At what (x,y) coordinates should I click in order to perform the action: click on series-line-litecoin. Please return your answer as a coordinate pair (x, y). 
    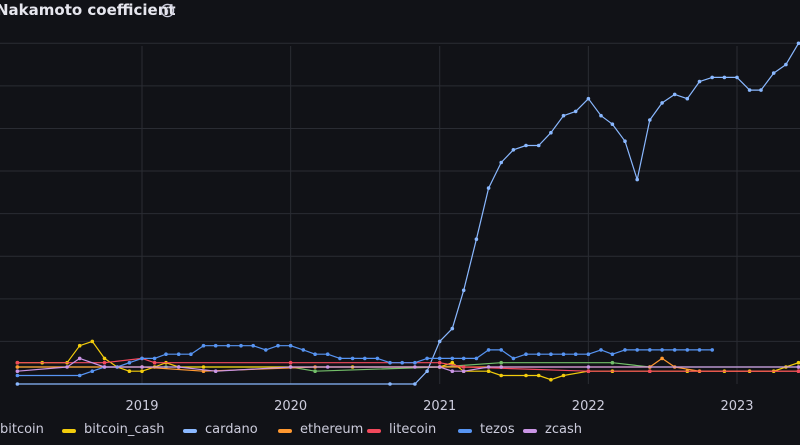
    Looking at the image, I should click on (408, 364).